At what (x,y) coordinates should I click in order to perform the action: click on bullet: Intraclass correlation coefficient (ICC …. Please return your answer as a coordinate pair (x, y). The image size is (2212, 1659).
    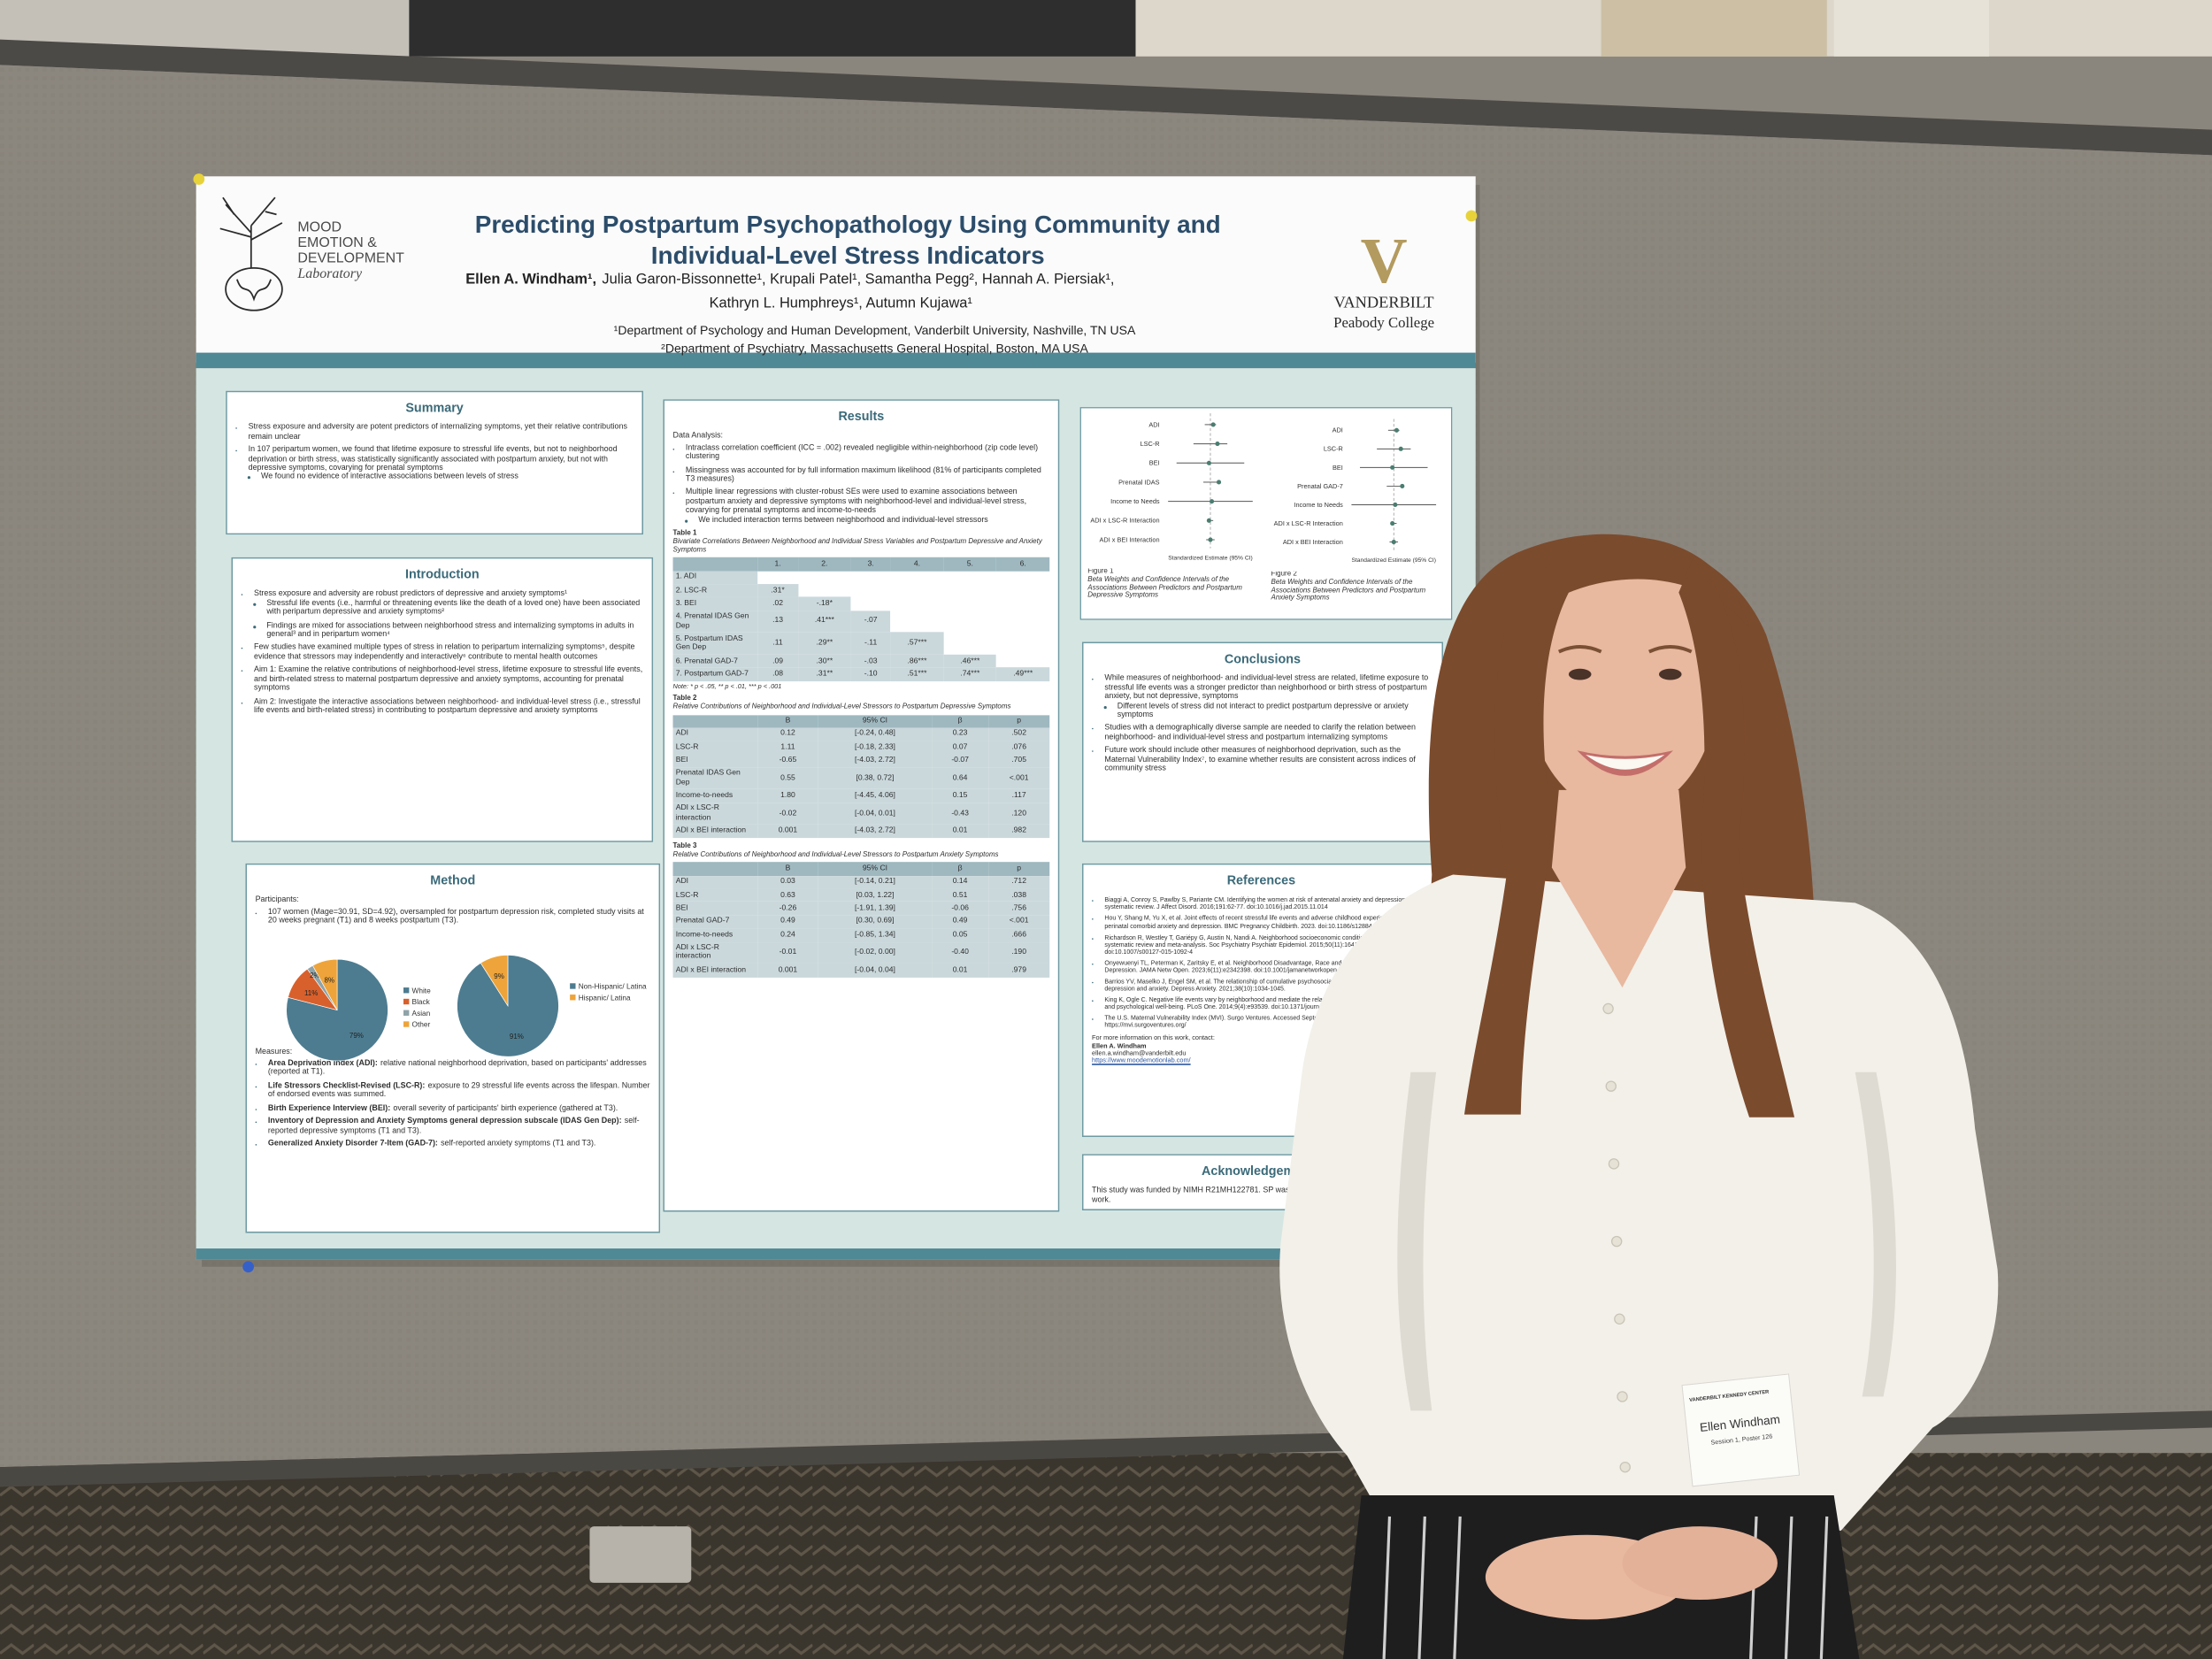
    Looking at the image, I should click on (868, 453).